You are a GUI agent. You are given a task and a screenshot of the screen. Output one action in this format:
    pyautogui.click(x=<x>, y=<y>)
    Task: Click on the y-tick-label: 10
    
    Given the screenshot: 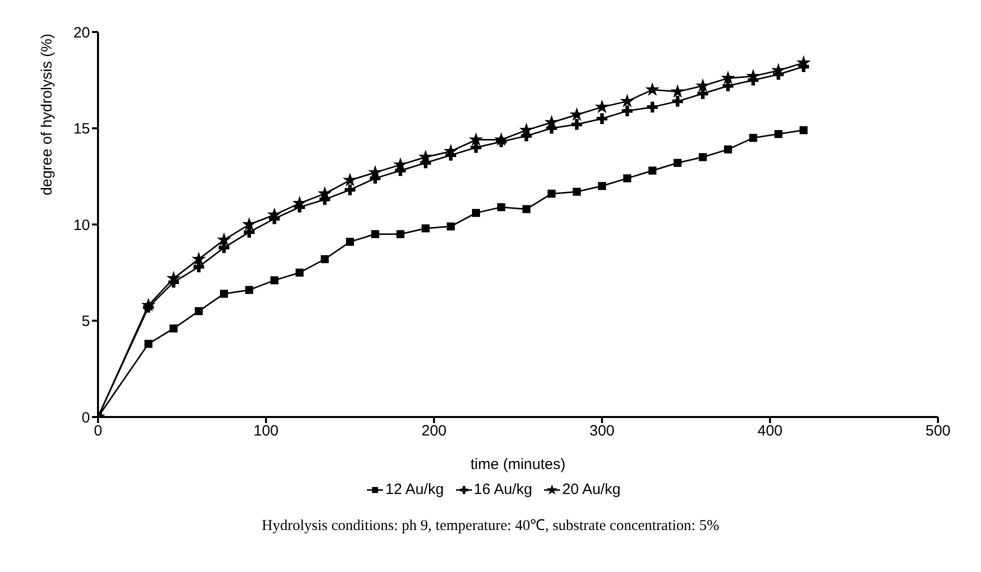 What is the action you would take?
    pyautogui.click(x=81, y=225)
    